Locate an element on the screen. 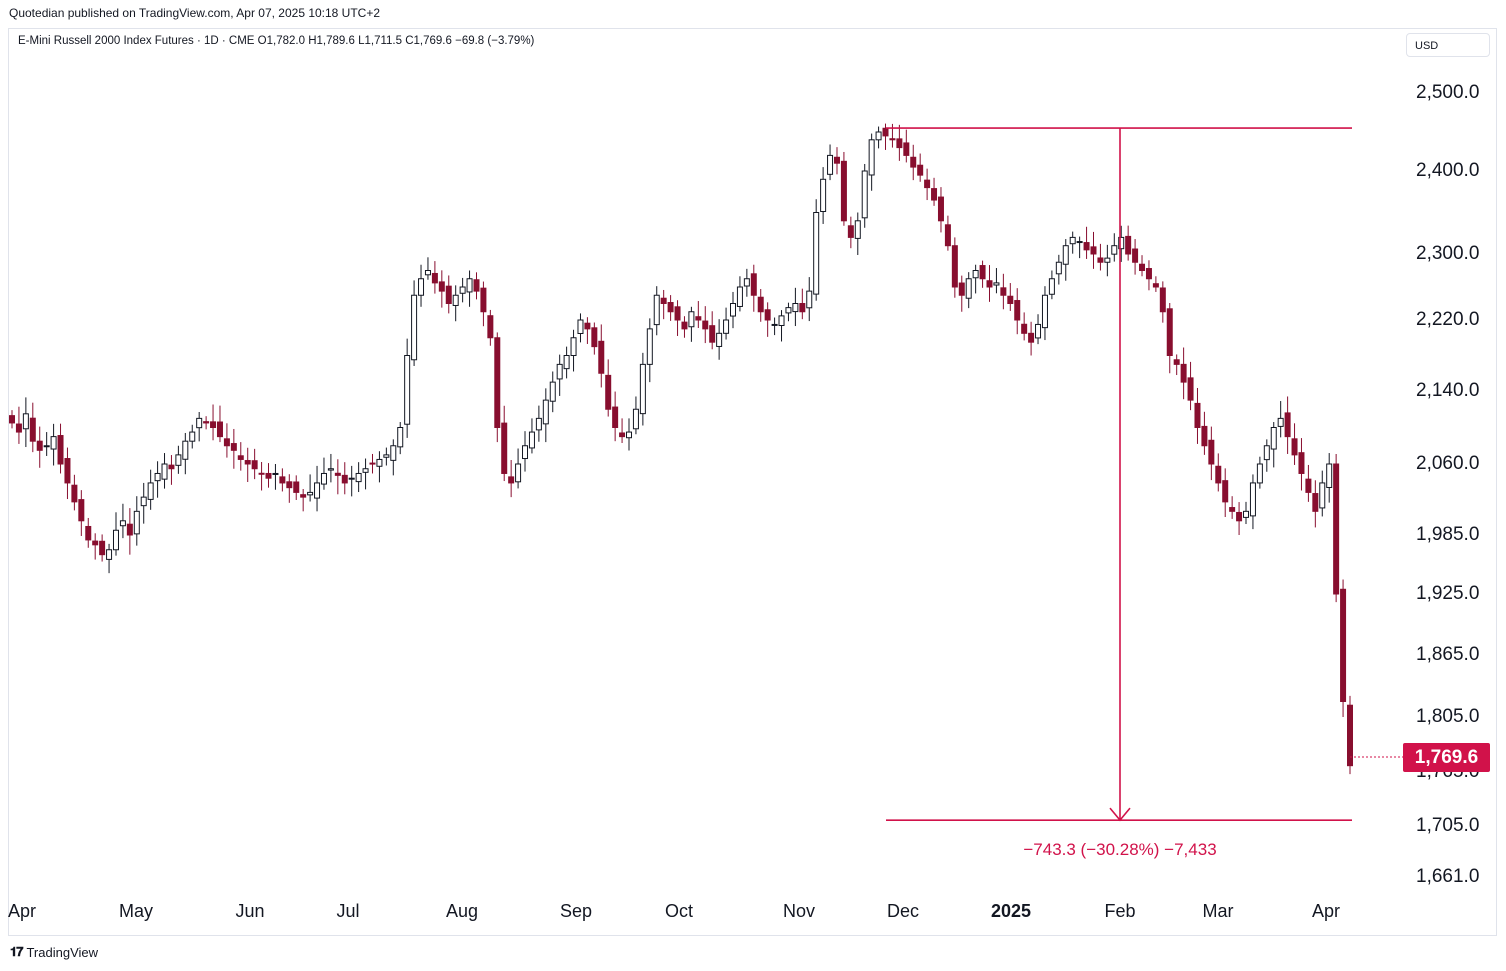  tradingview-footer: 𝟏𝟕 TradingView is located at coordinates (54, 952).